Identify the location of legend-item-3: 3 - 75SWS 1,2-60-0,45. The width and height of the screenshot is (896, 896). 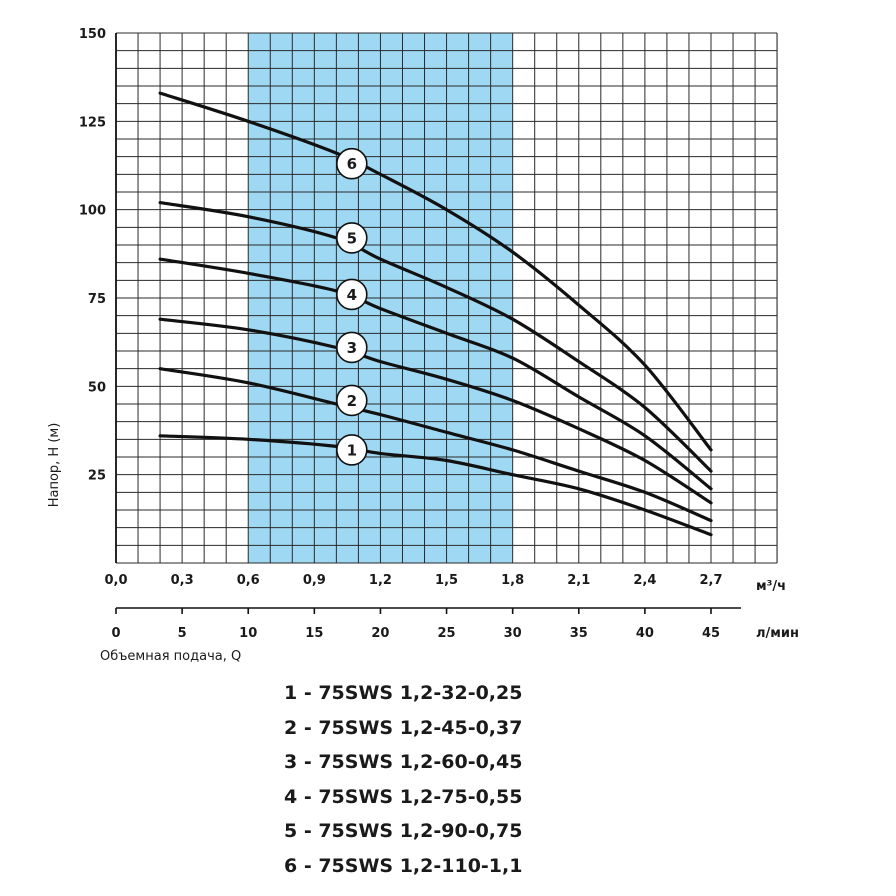
(403, 762).